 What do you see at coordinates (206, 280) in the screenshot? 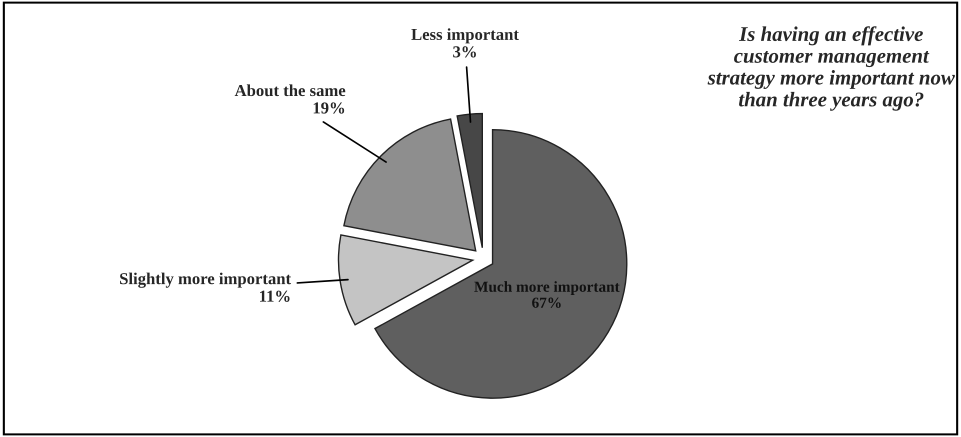
I see `slice-label: Slightly more important` at bounding box center [206, 280].